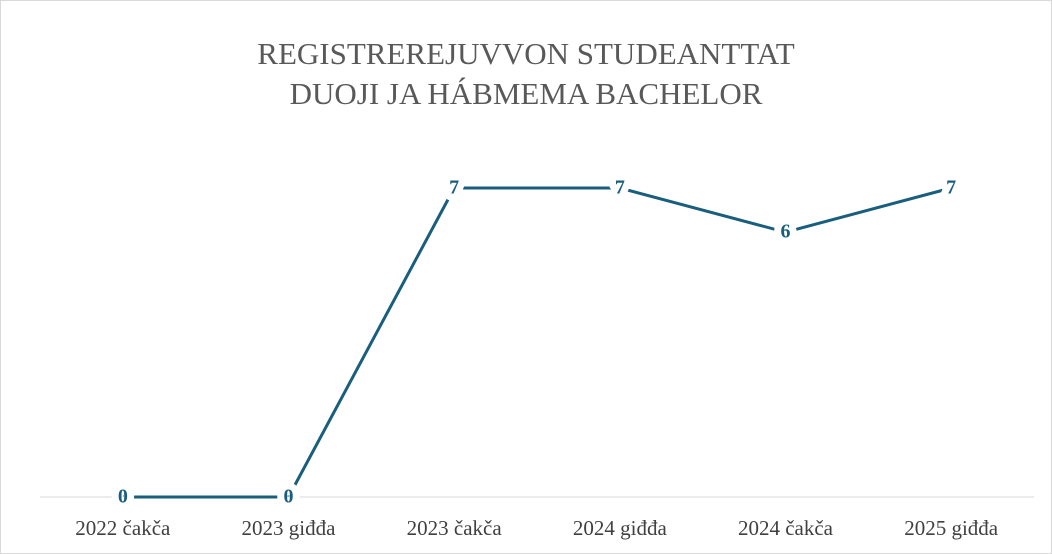 Image resolution: width=1052 pixels, height=554 pixels. Describe the element at coordinates (455, 528) in the screenshot. I see `x-tick-label: 2023 čakča` at that location.